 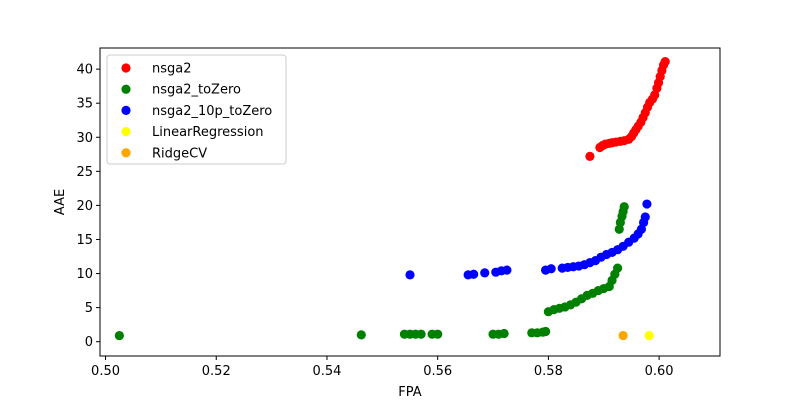 What do you see at coordinates (105, 371) in the screenshot?
I see `x-tick-label: 0.50` at bounding box center [105, 371].